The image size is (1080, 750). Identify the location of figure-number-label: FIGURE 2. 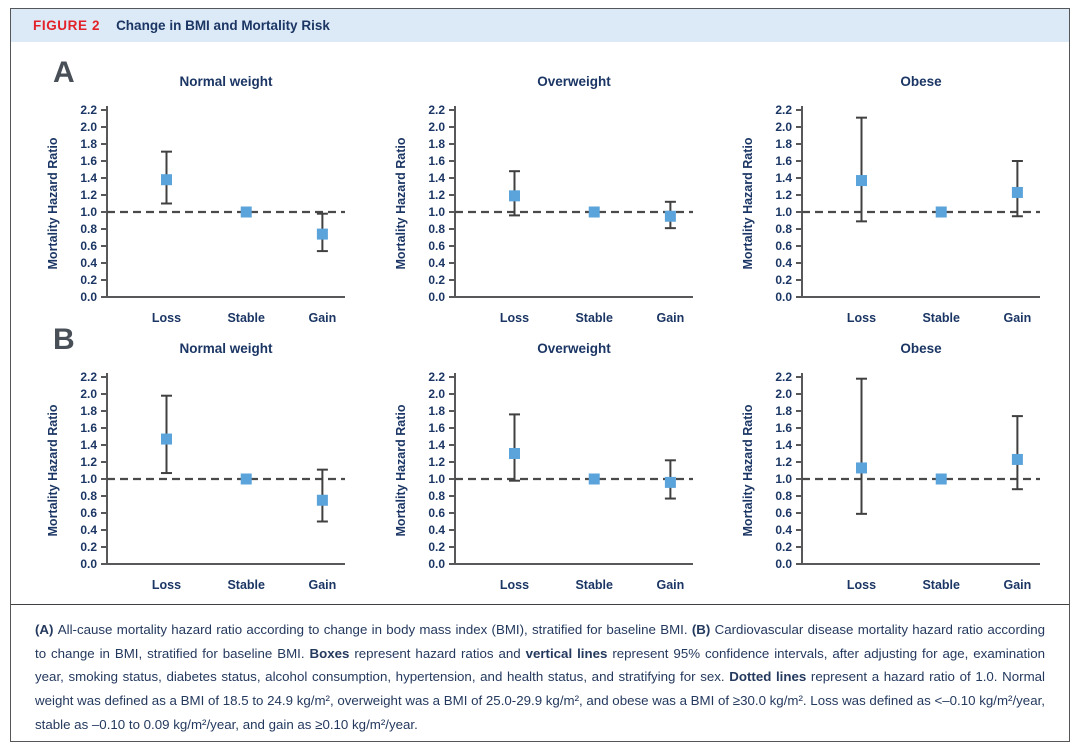
(67, 25).